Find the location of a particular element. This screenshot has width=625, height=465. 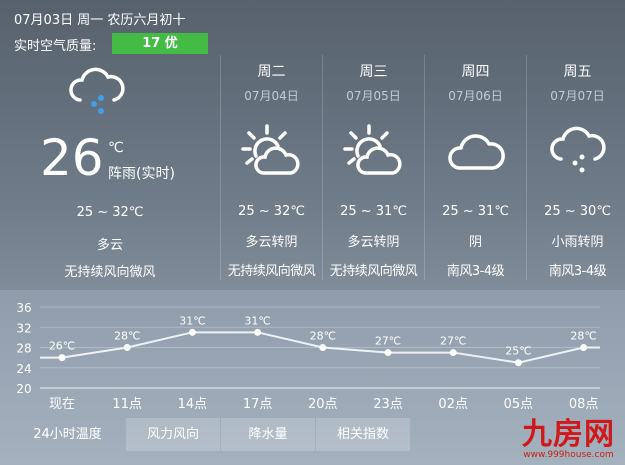

temp-range: 25 ~ 30℃ is located at coordinates (577, 211).